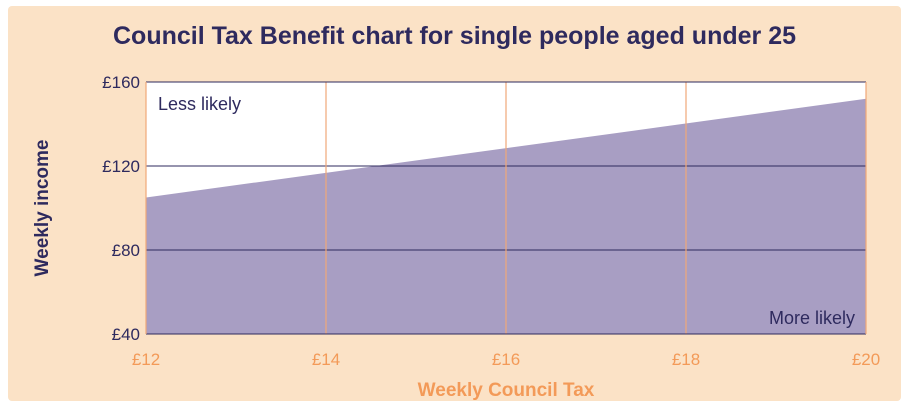 Image resolution: width=909 pixels, height=407 pixels. Describe the element at coordinates (121, 82) in the screenshot. I see `y-tick-label: £160` at that location.